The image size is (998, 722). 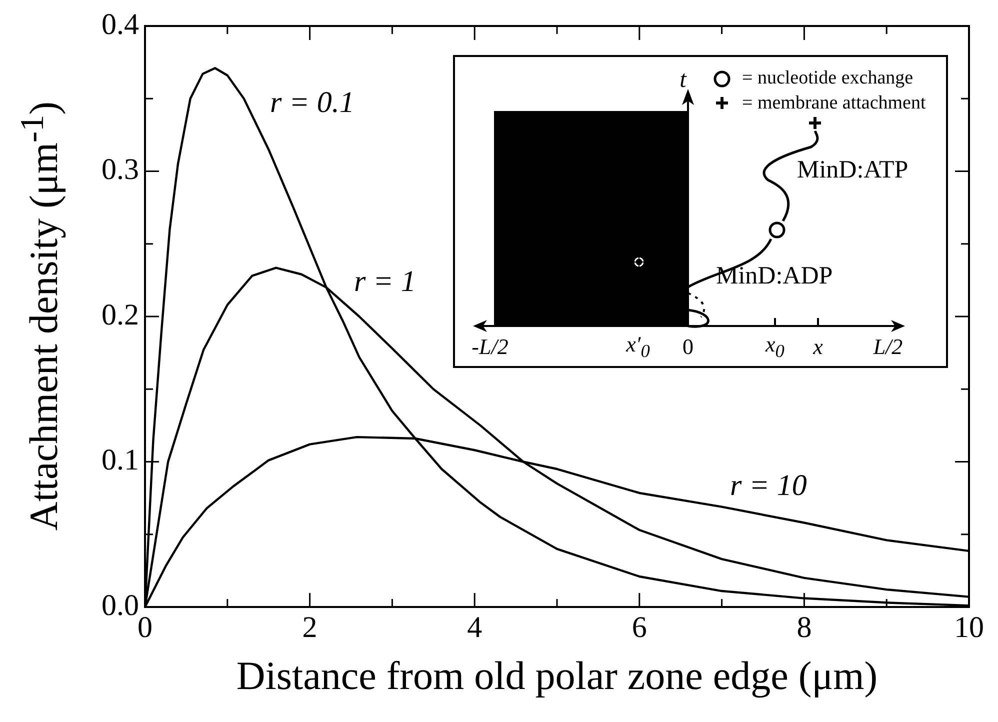 What do you see at coordinates (120, 315) in the screenshot?
I see `y-tick-label: 0.2` at bounding box center [120, 315].